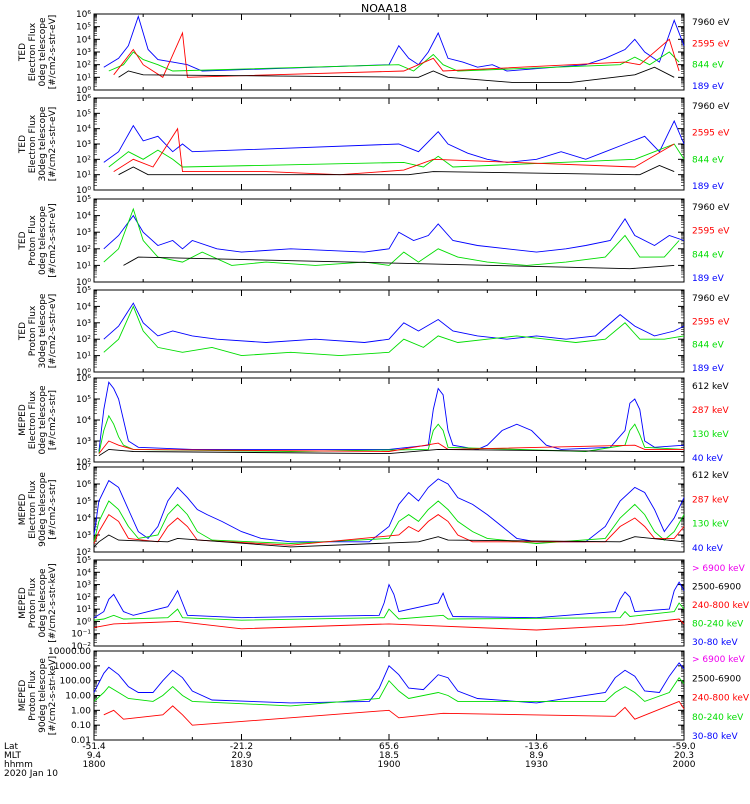 The width and height of the screenshot is (750, 804). I want to click on chart-title: NOAA18, so click(384, 8).